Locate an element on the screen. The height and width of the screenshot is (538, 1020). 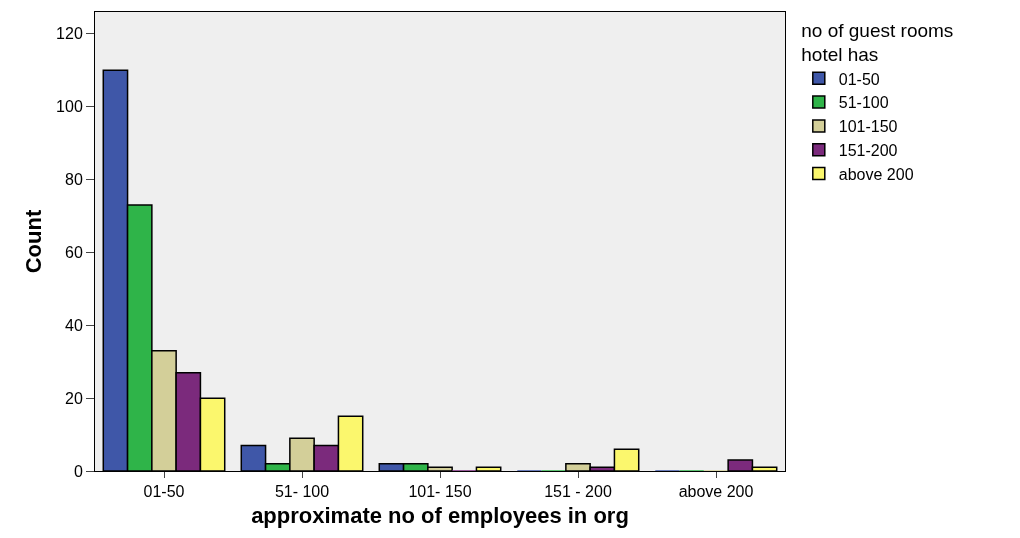
x-tick-label: 51- 100 is located at coordinates (302, 492).